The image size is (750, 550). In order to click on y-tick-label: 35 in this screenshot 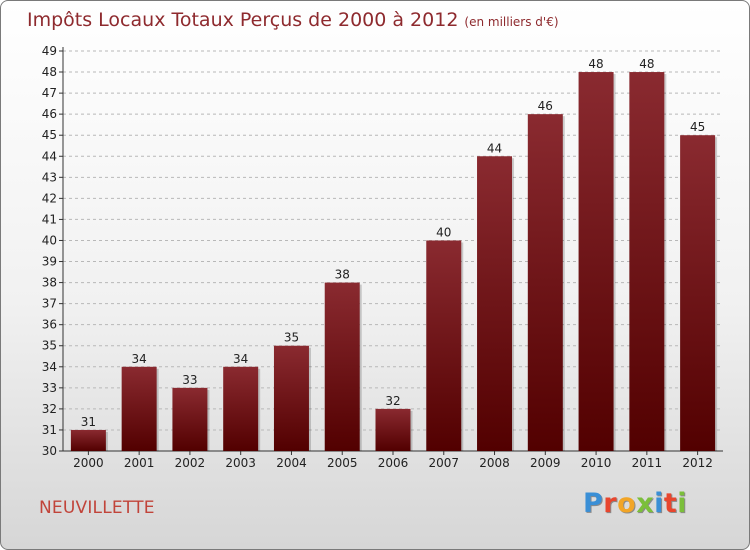, I will do `click(49, 346)`.